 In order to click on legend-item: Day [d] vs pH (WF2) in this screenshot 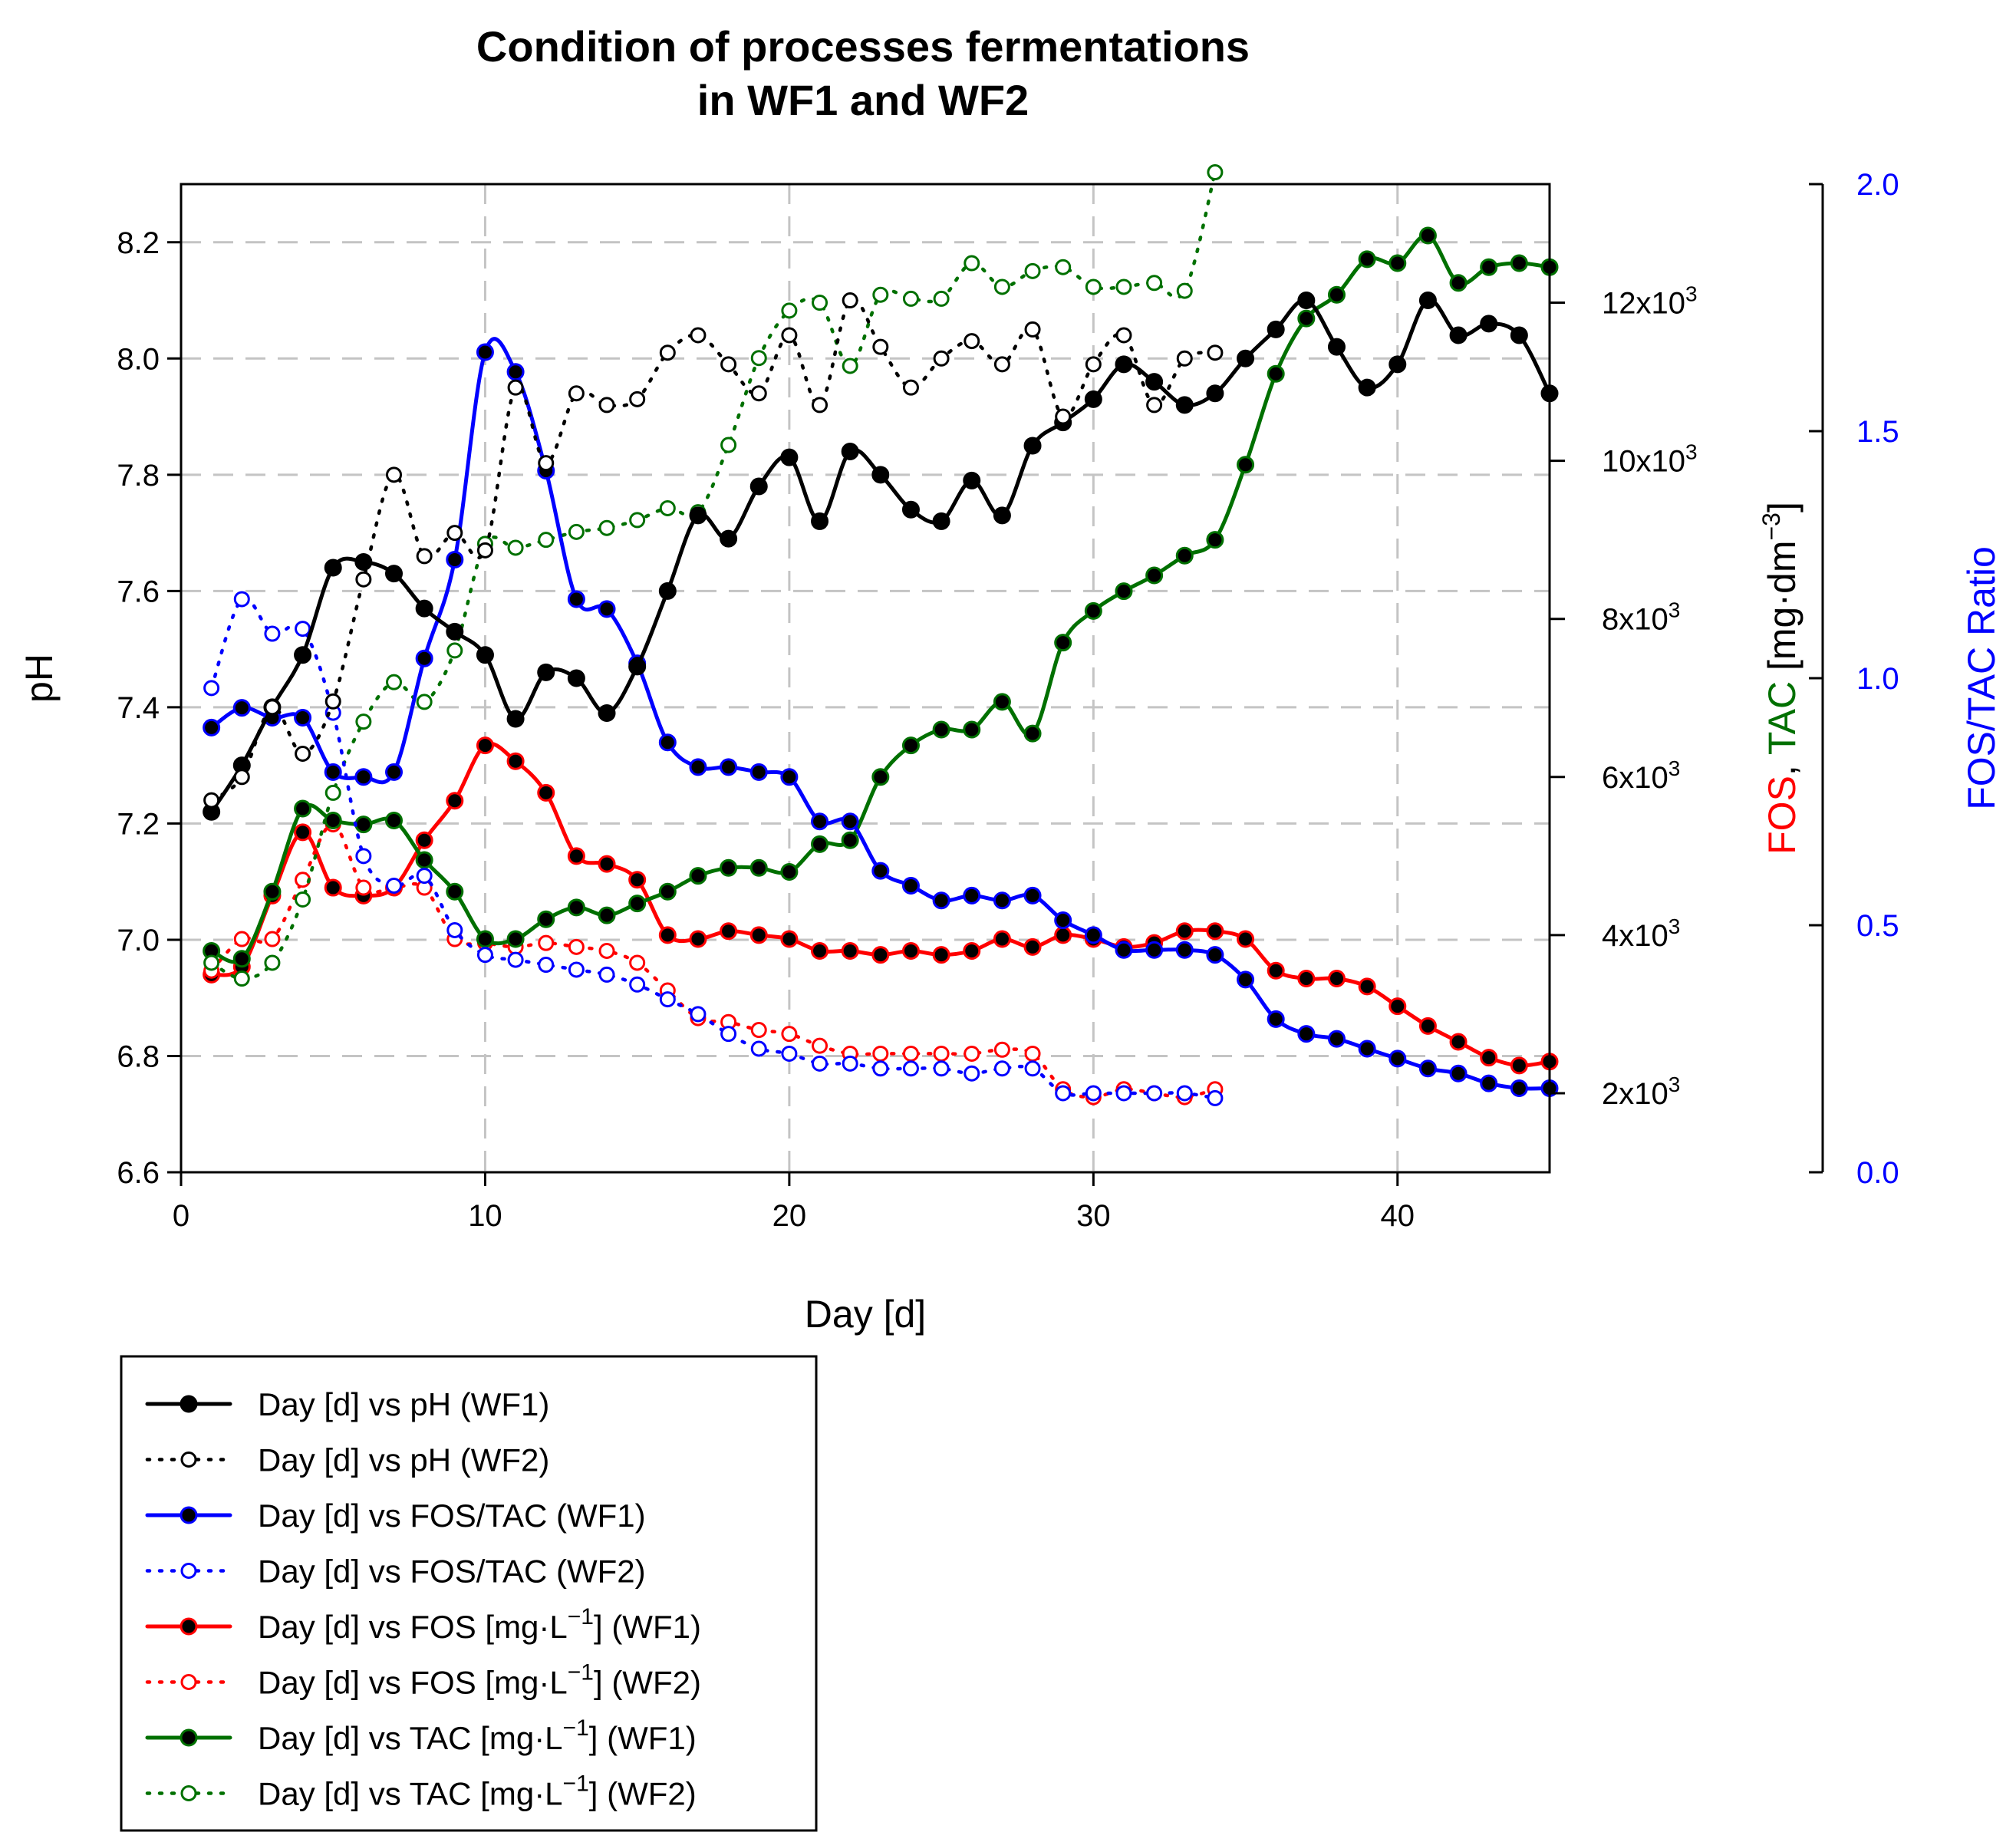, I will do `click(347, 1460)`.